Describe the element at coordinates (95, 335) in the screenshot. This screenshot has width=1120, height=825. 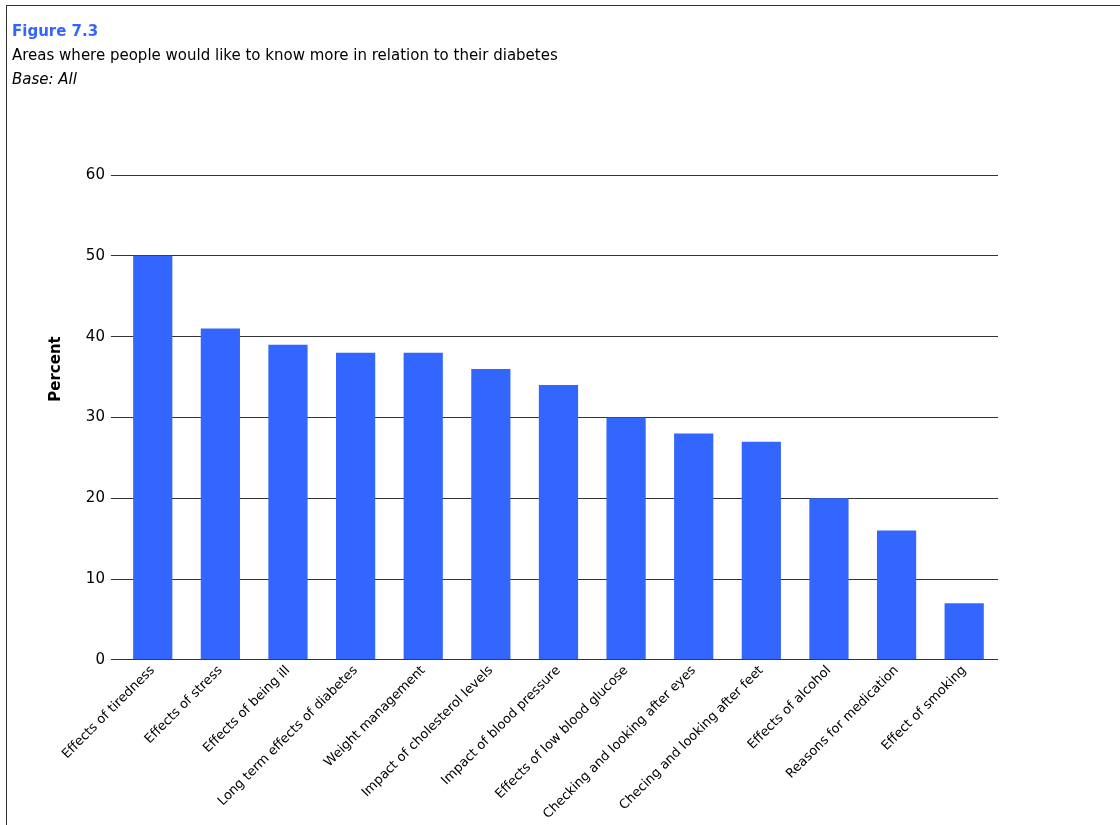
I see `y-tick-label: 40` at that location.